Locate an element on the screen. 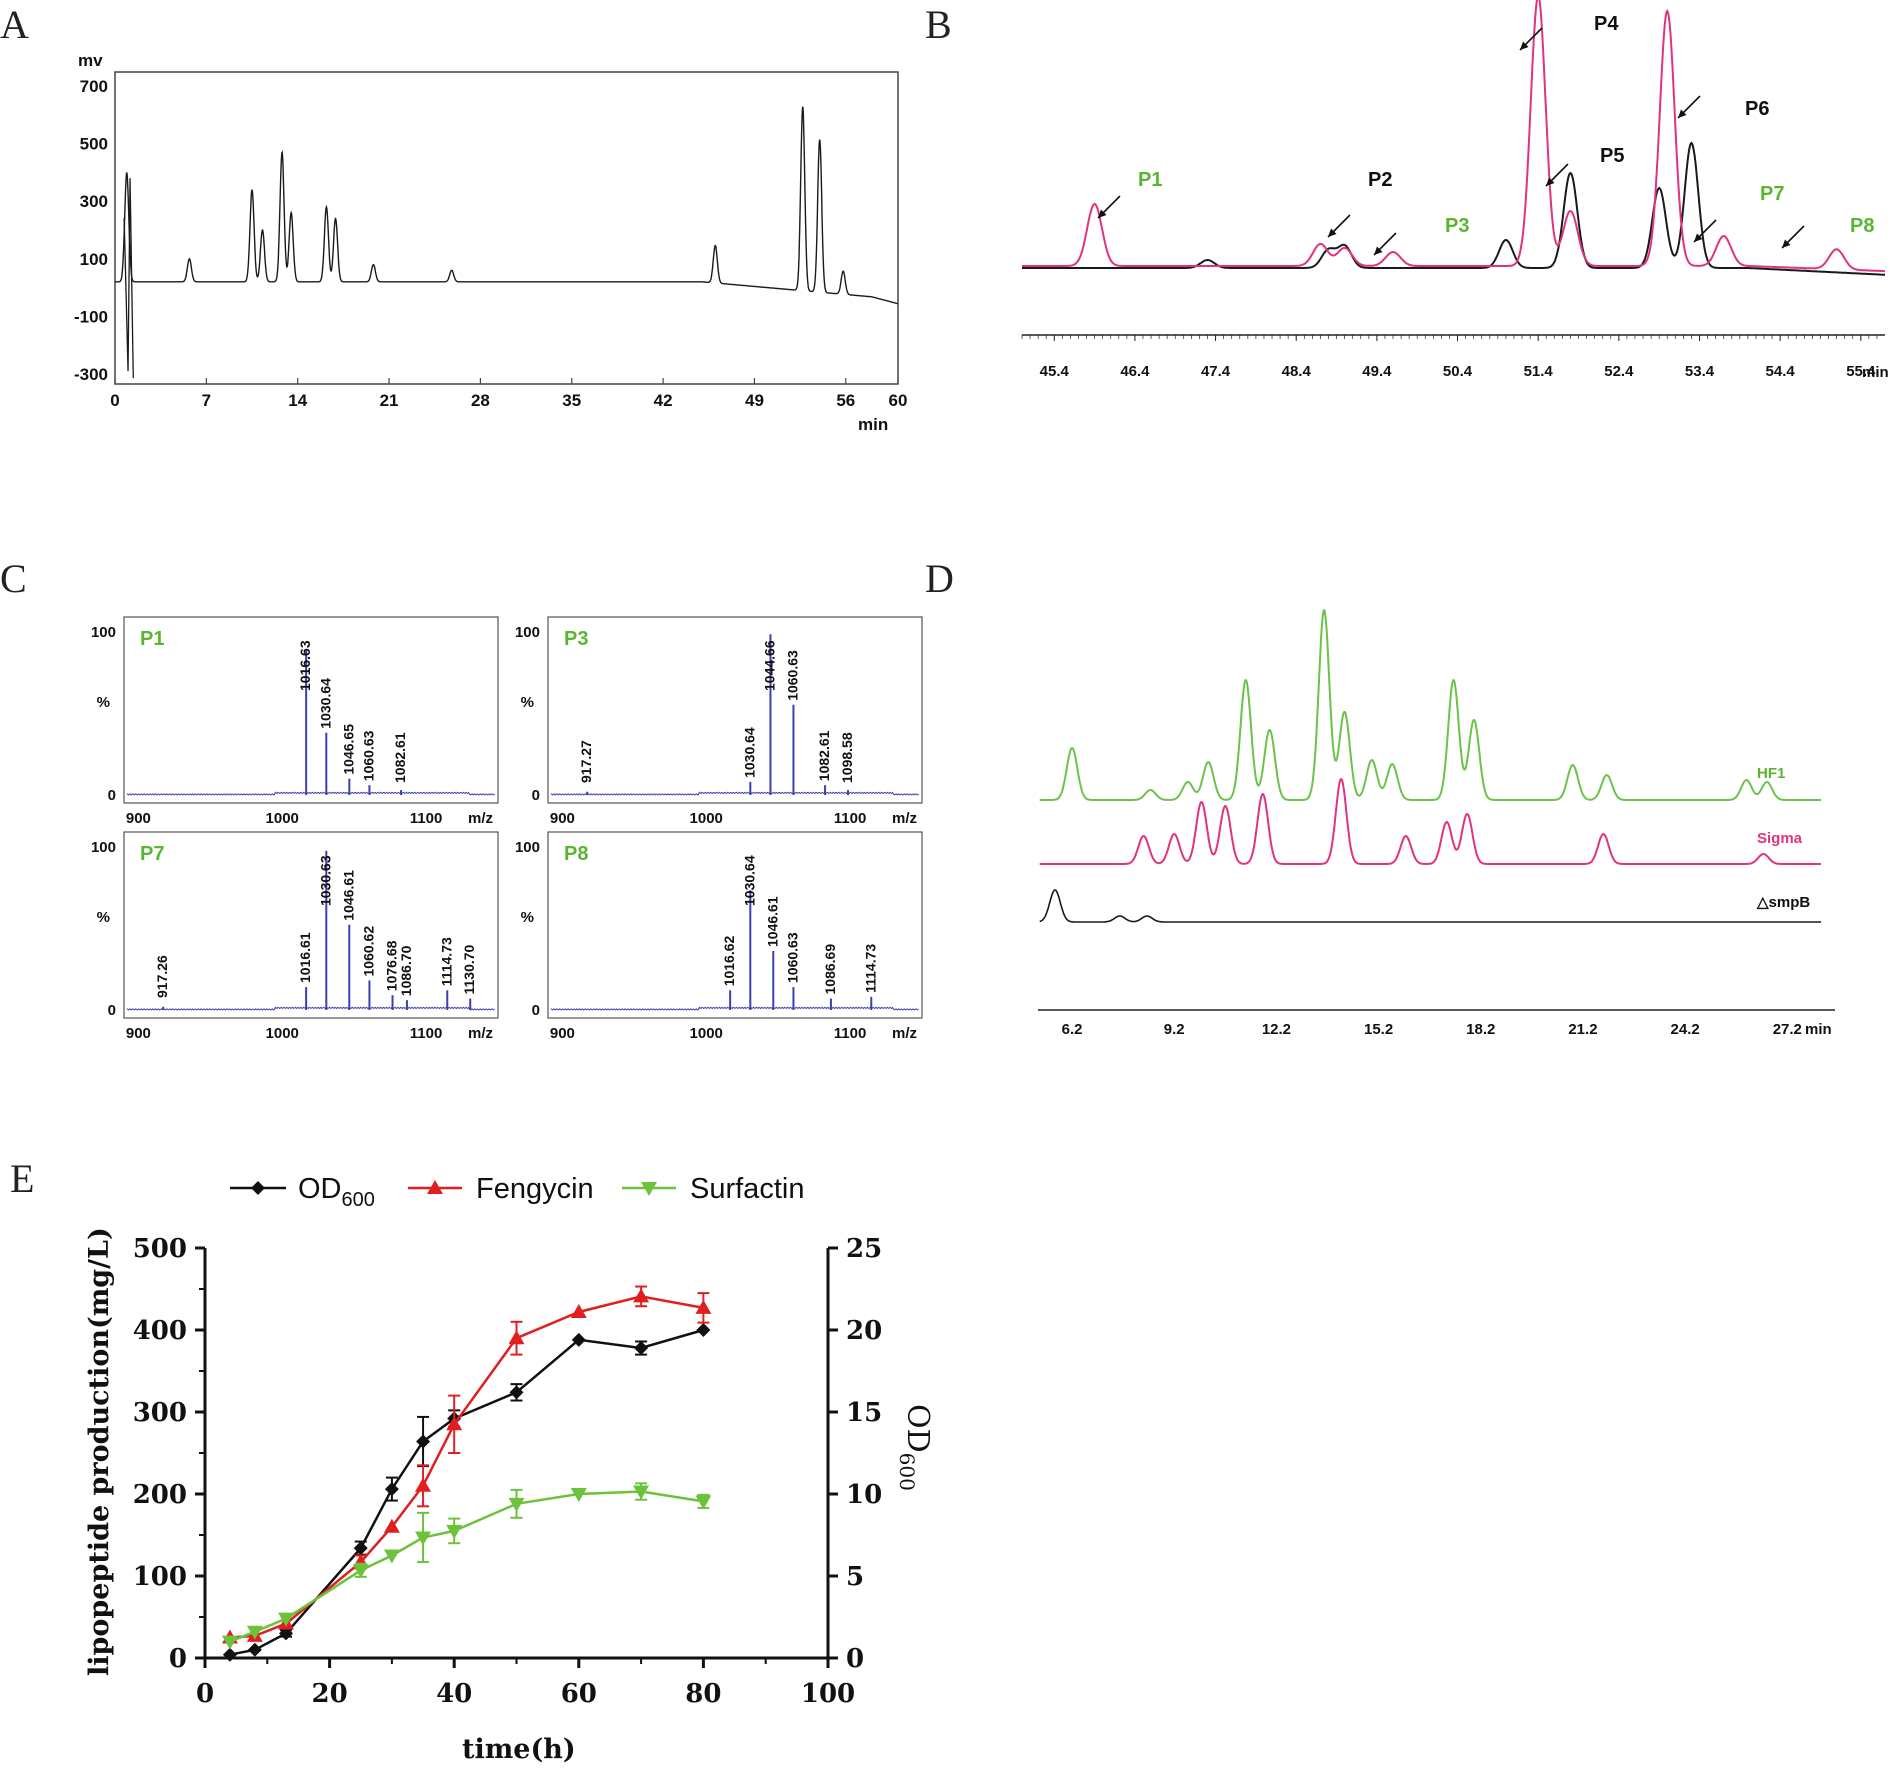 This screenshot has width=1901, height=1774. panel-e-ytick-label: 300 is located at coordinates (160, 1413).